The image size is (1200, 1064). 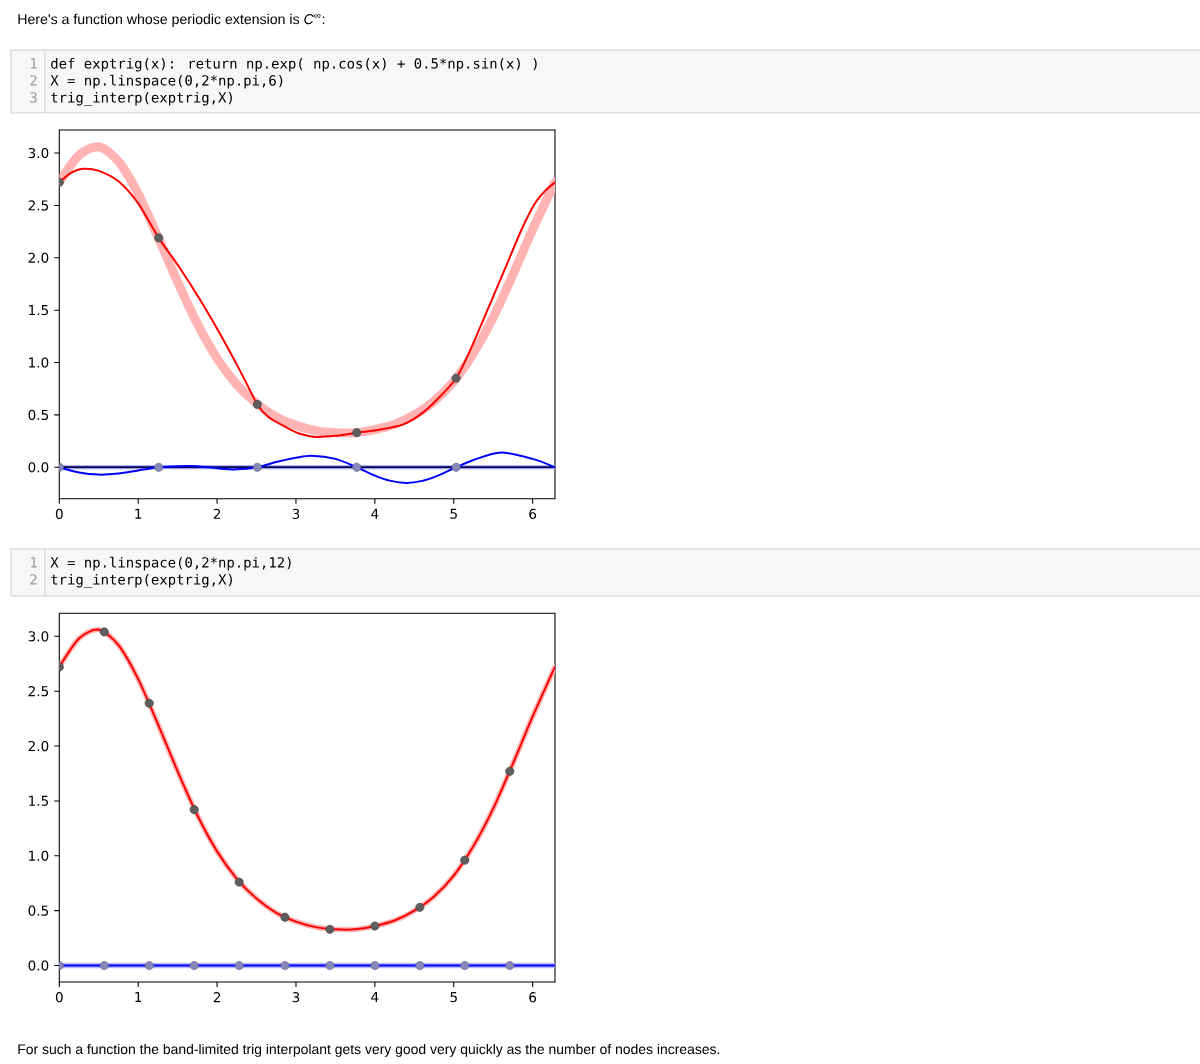 I want to click on text: def exptrig(x): return np.exp( np.cos(x) + 0.5*np.sin(x) ), so click(x=294, y=64).